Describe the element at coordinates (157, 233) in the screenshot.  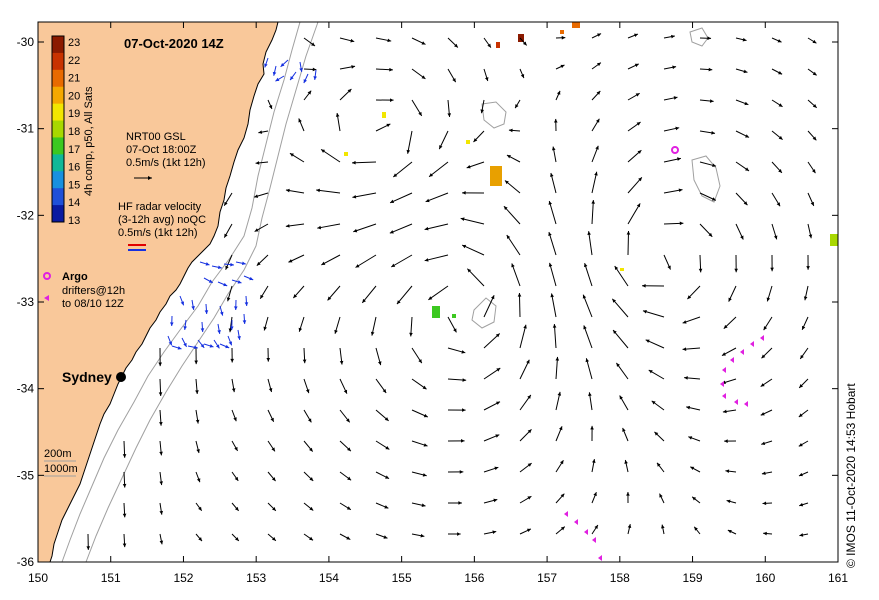
I see `hf-legend-scale: 0.5m/s (1kt 12h)` at that location.